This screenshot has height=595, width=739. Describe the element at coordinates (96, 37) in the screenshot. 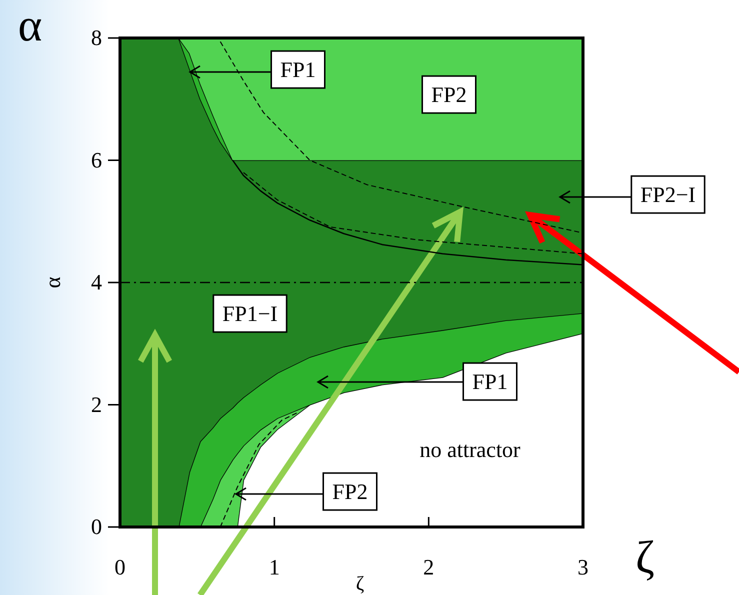

I see `y-tick-label: 8` at that location.